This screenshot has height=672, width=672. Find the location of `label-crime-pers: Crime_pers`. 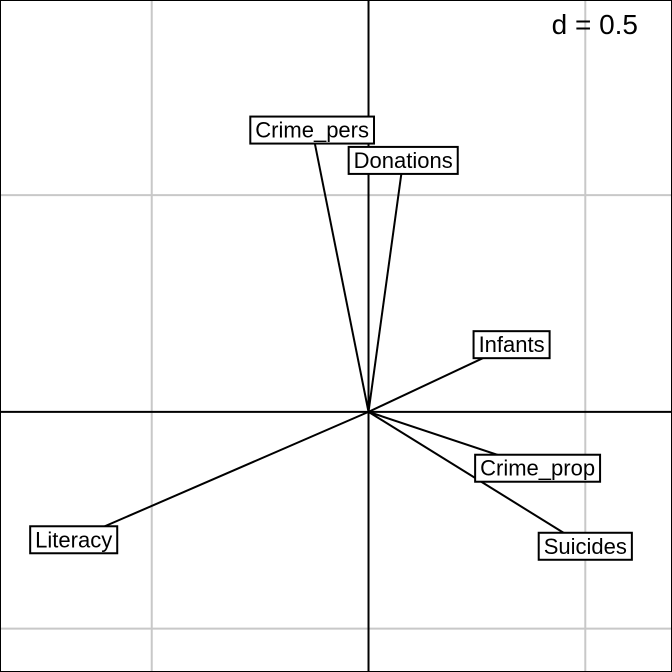

label-crime-pers: Crime_pers is located at coordinates (312, 130).